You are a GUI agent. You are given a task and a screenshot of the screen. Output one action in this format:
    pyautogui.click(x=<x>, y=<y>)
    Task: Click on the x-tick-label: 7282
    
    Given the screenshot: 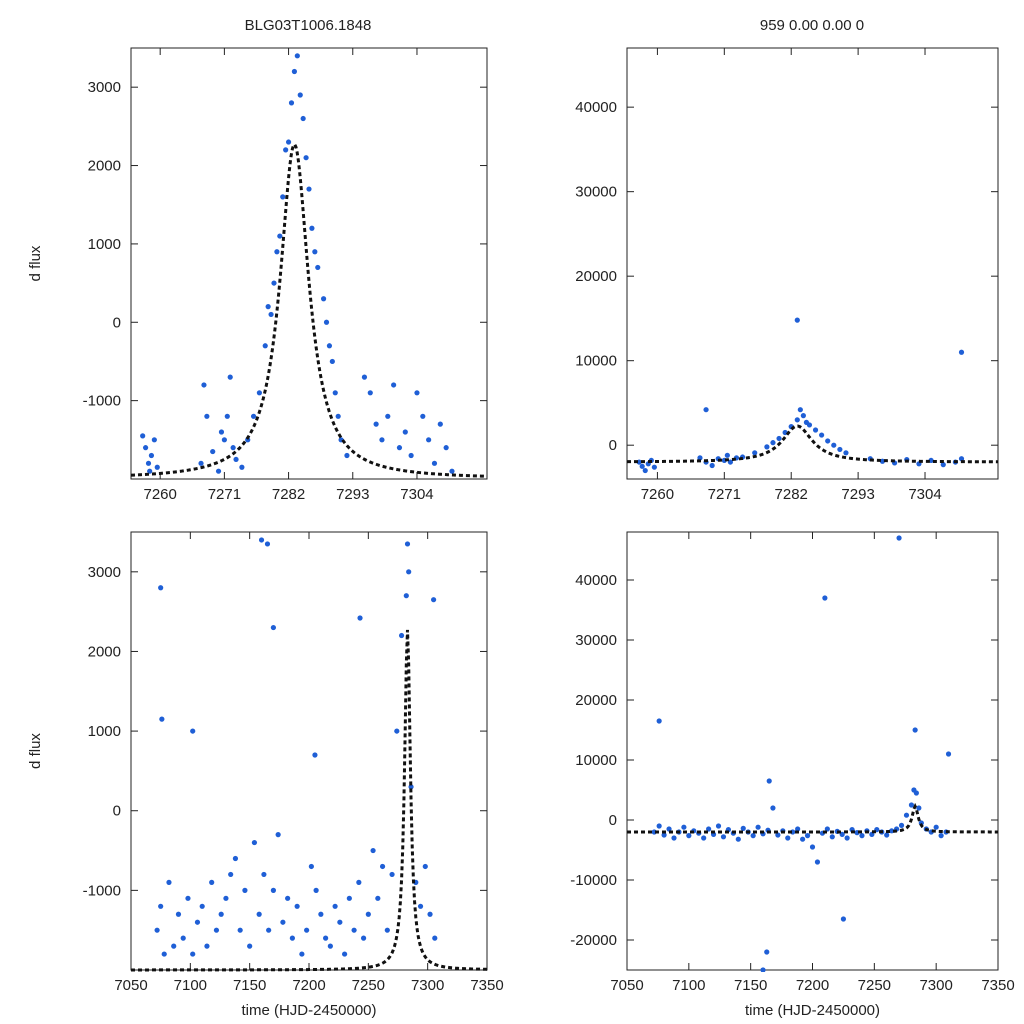 What is the action you would take?
    pyautogui.click(x=791, y=494)
    